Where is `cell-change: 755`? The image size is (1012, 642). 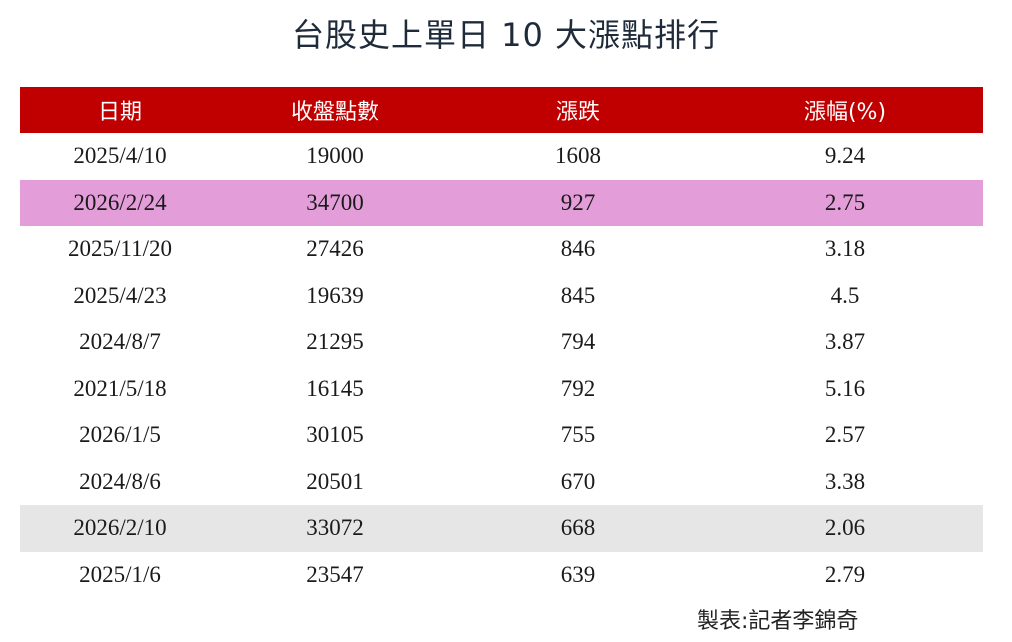
cell-change: 755 is located at coordinates (578, 435).